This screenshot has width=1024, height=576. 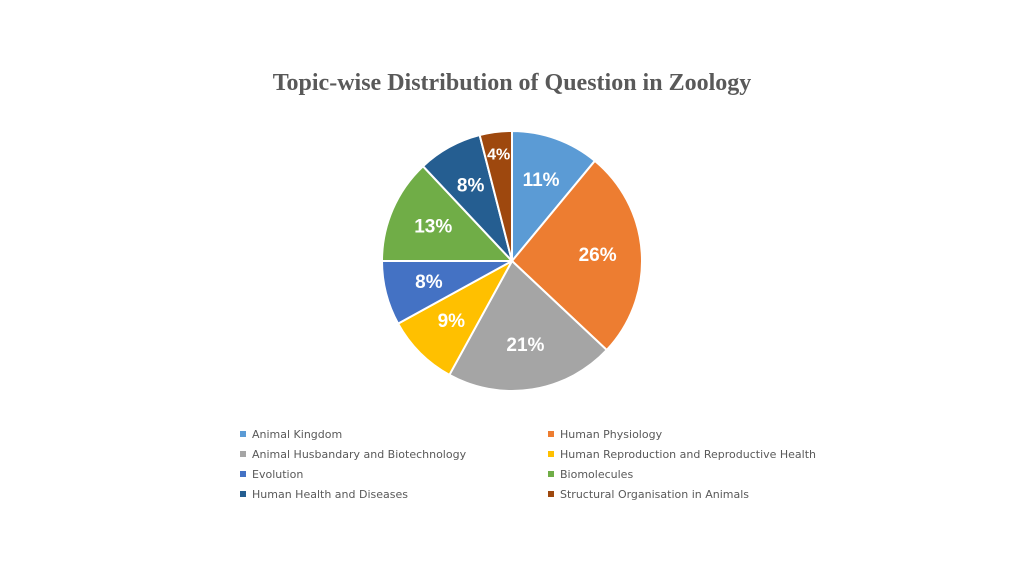 What do you see at coordinates (694, 474) in the screenshot?
I see `legend-item-biomolecules: Biomolecules` at bounding box center [694, 474].